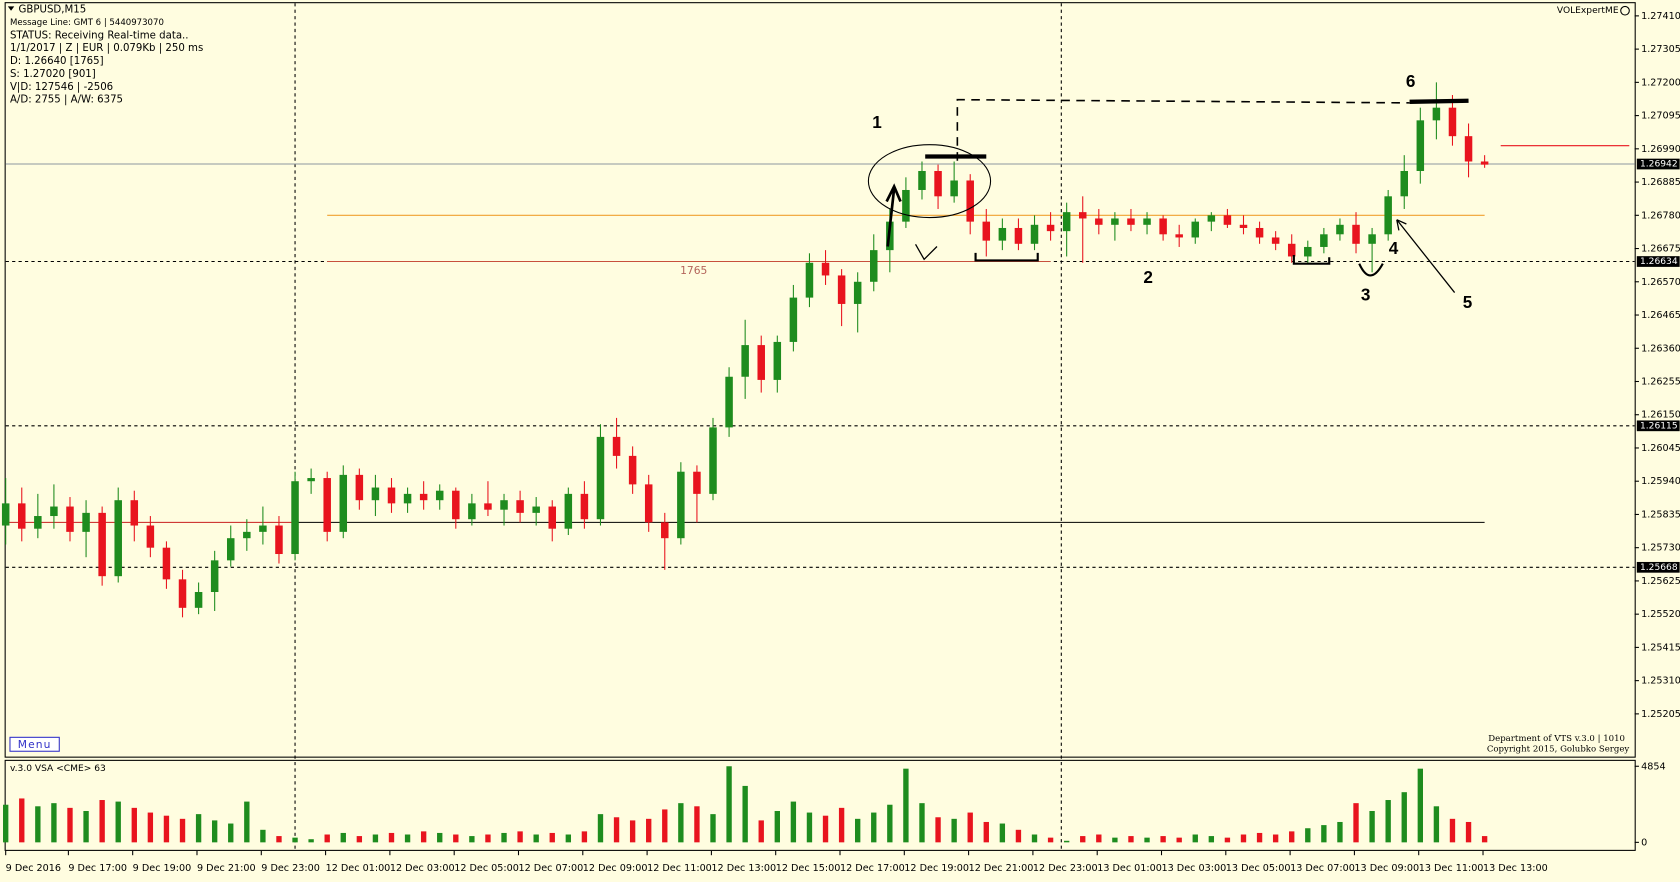  What do you see at coordinates (422, 868) in the screenshot?
I see `x-tick-label: 12 Dec 03:00` at bounding box center [422, 868].